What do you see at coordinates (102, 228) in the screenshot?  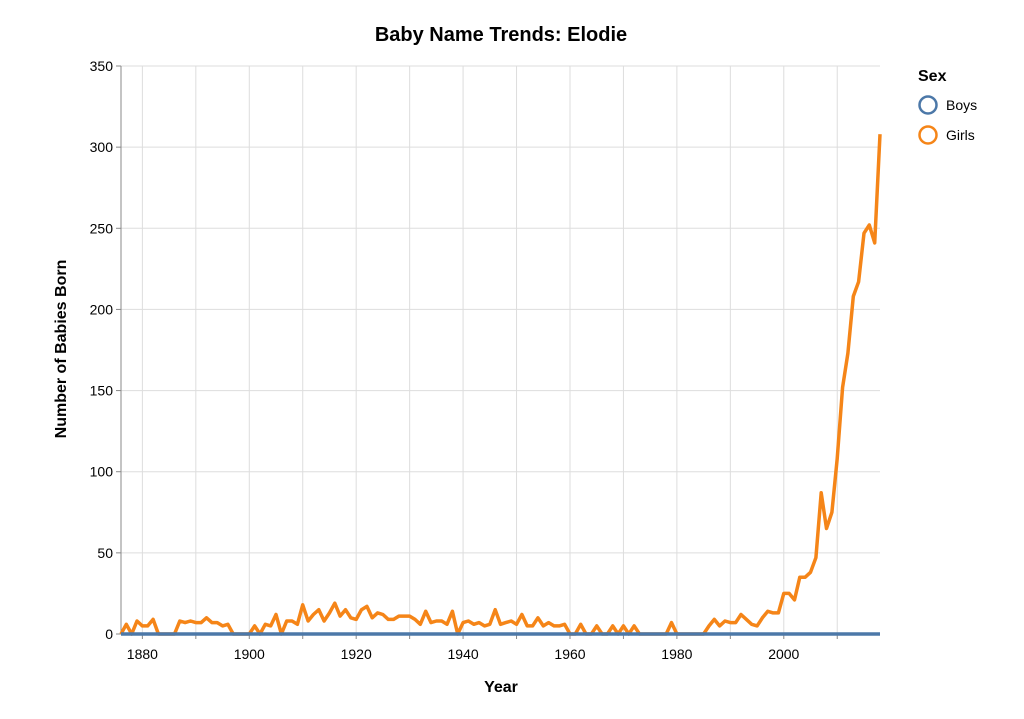 I see `y-tick-label: 250` at bounding box center [102, 228].